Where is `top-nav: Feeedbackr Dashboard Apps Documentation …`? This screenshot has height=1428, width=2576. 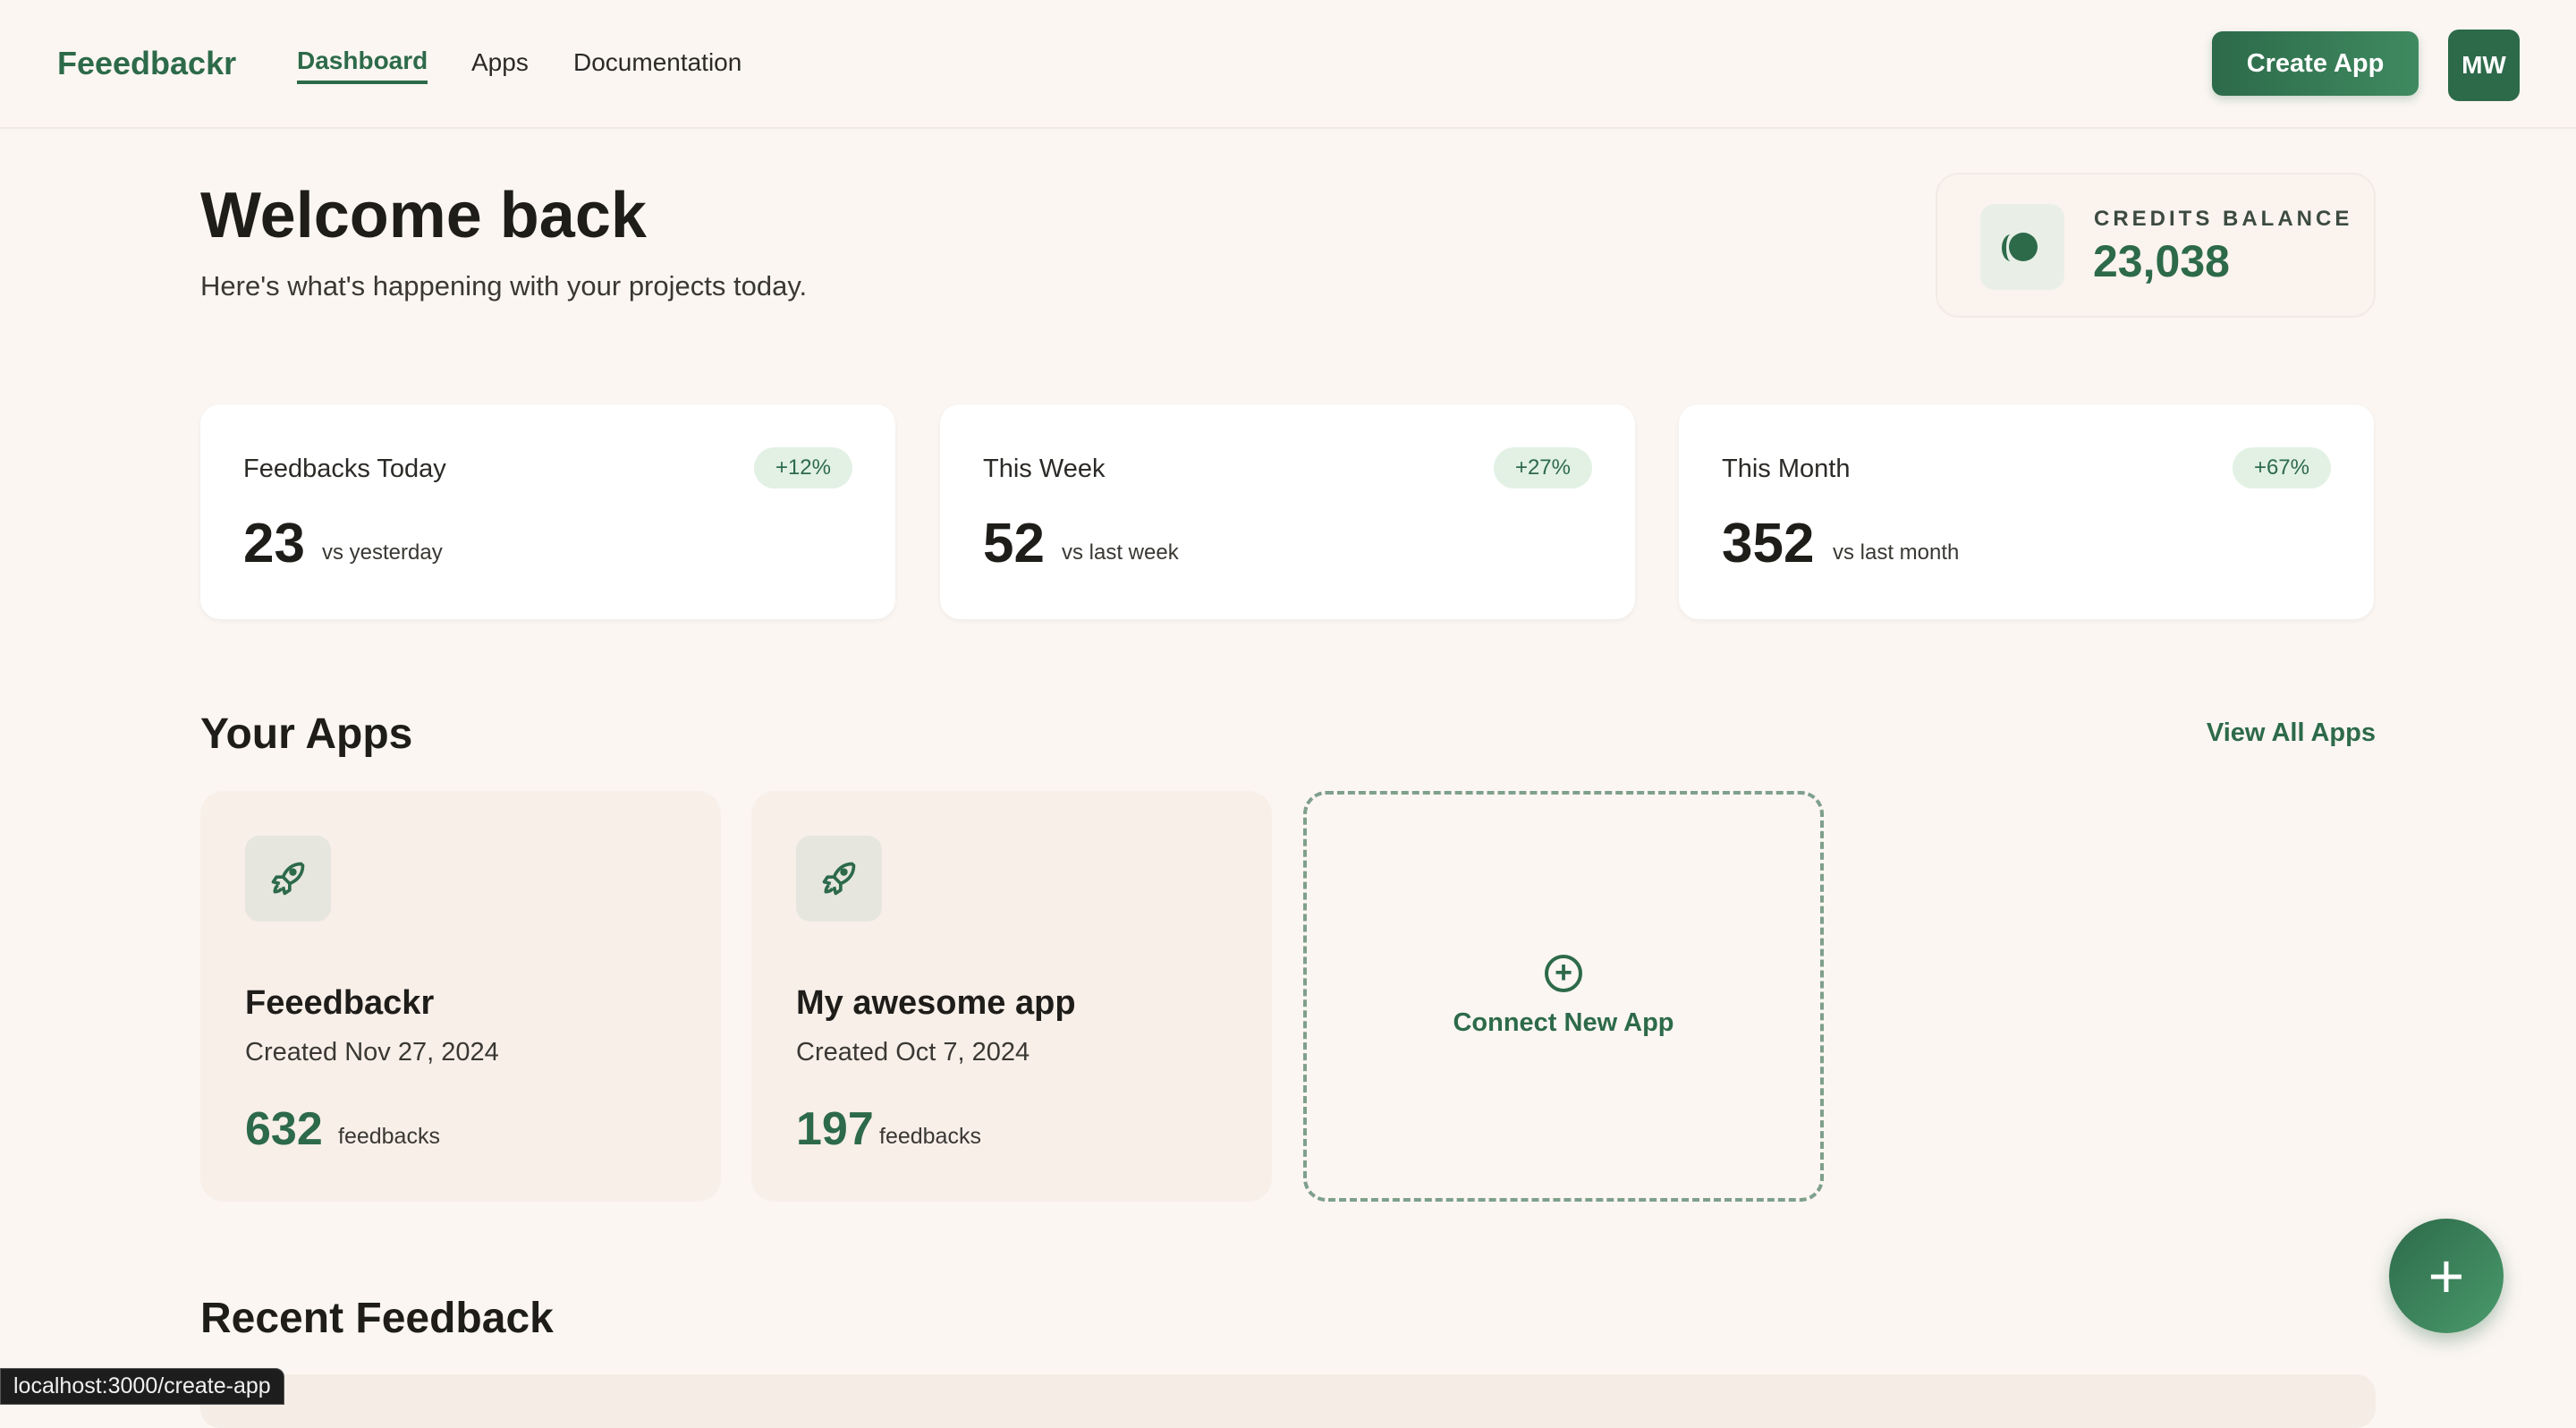
top-nav: Feeedbackr Dashboard Apps Documentation … is located at coordinates (1288, 64).